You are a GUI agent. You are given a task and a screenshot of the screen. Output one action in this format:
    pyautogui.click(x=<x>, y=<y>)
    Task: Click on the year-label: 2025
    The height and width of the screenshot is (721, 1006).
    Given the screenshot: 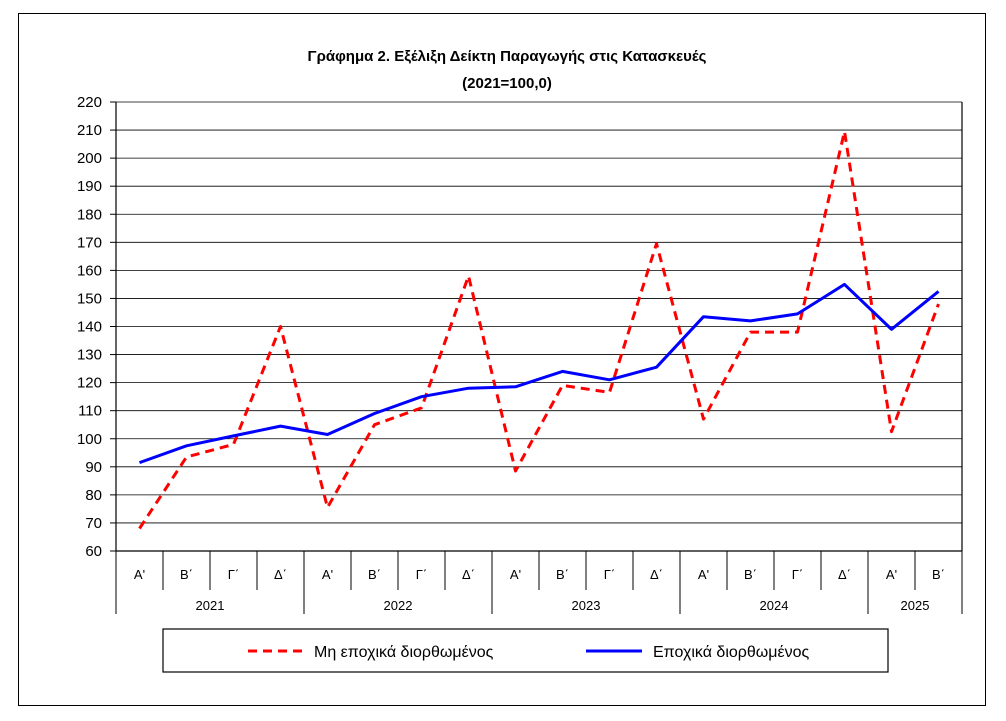 What is the action you would take?
    pyautogui.click(x=915, y=605)
    